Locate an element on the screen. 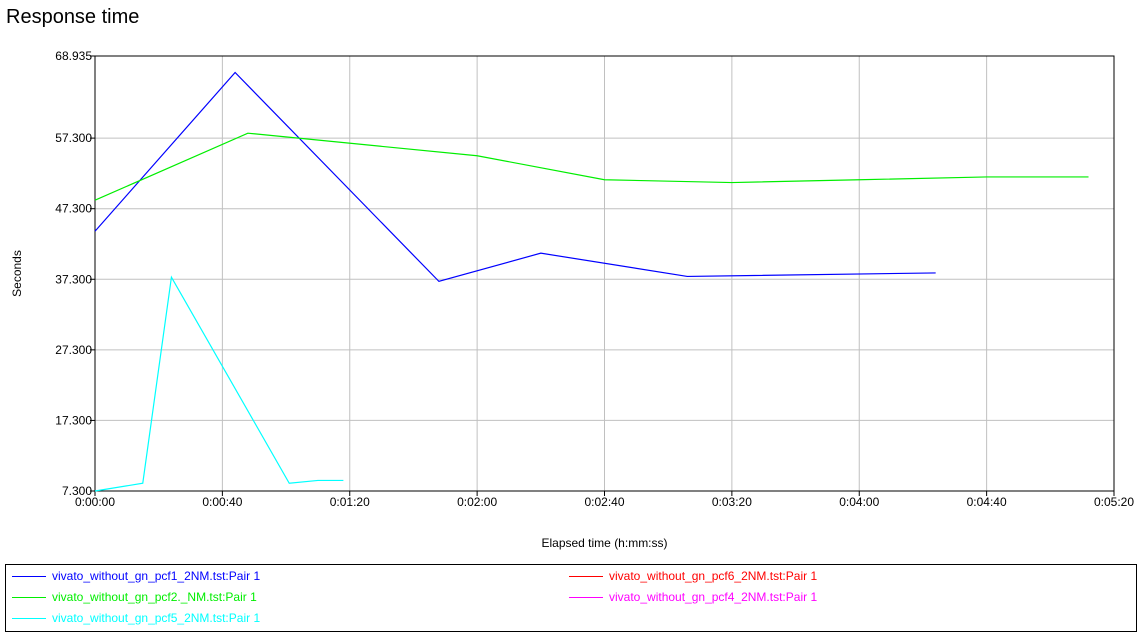  x-tick-label: 0:01:20 is located at coordinates (350, 502).